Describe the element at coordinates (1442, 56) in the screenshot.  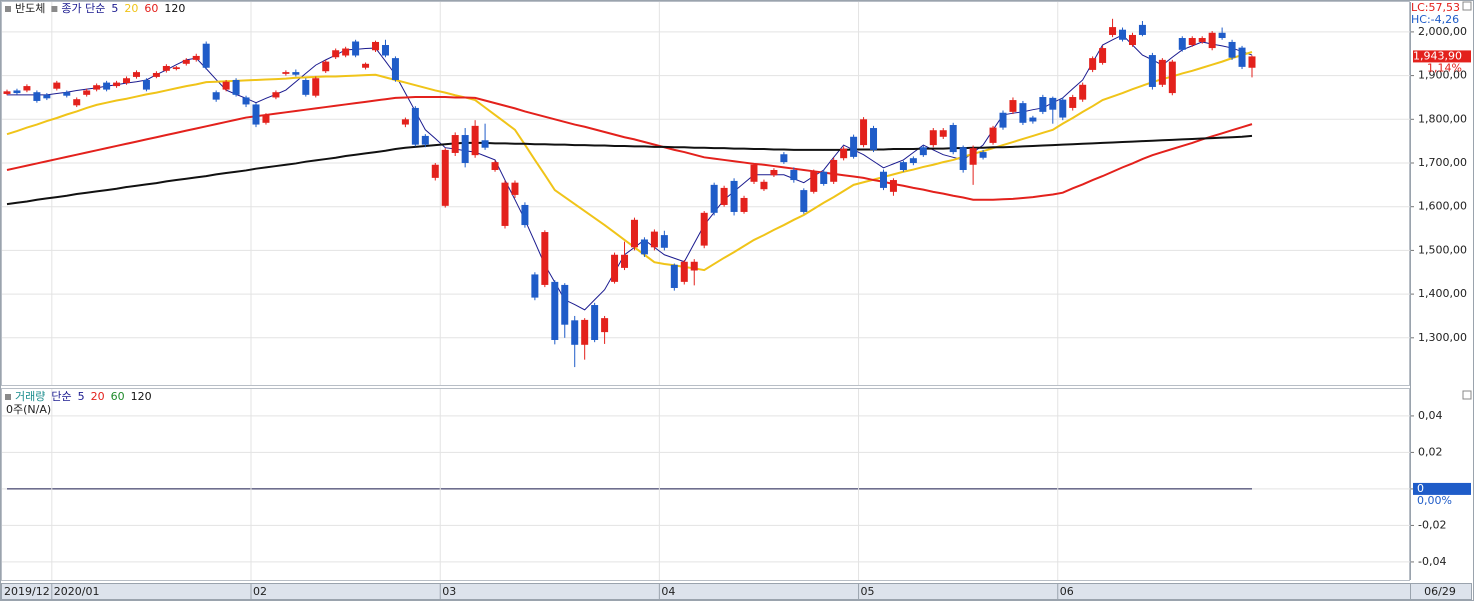
I see `last-price-box` at that location.